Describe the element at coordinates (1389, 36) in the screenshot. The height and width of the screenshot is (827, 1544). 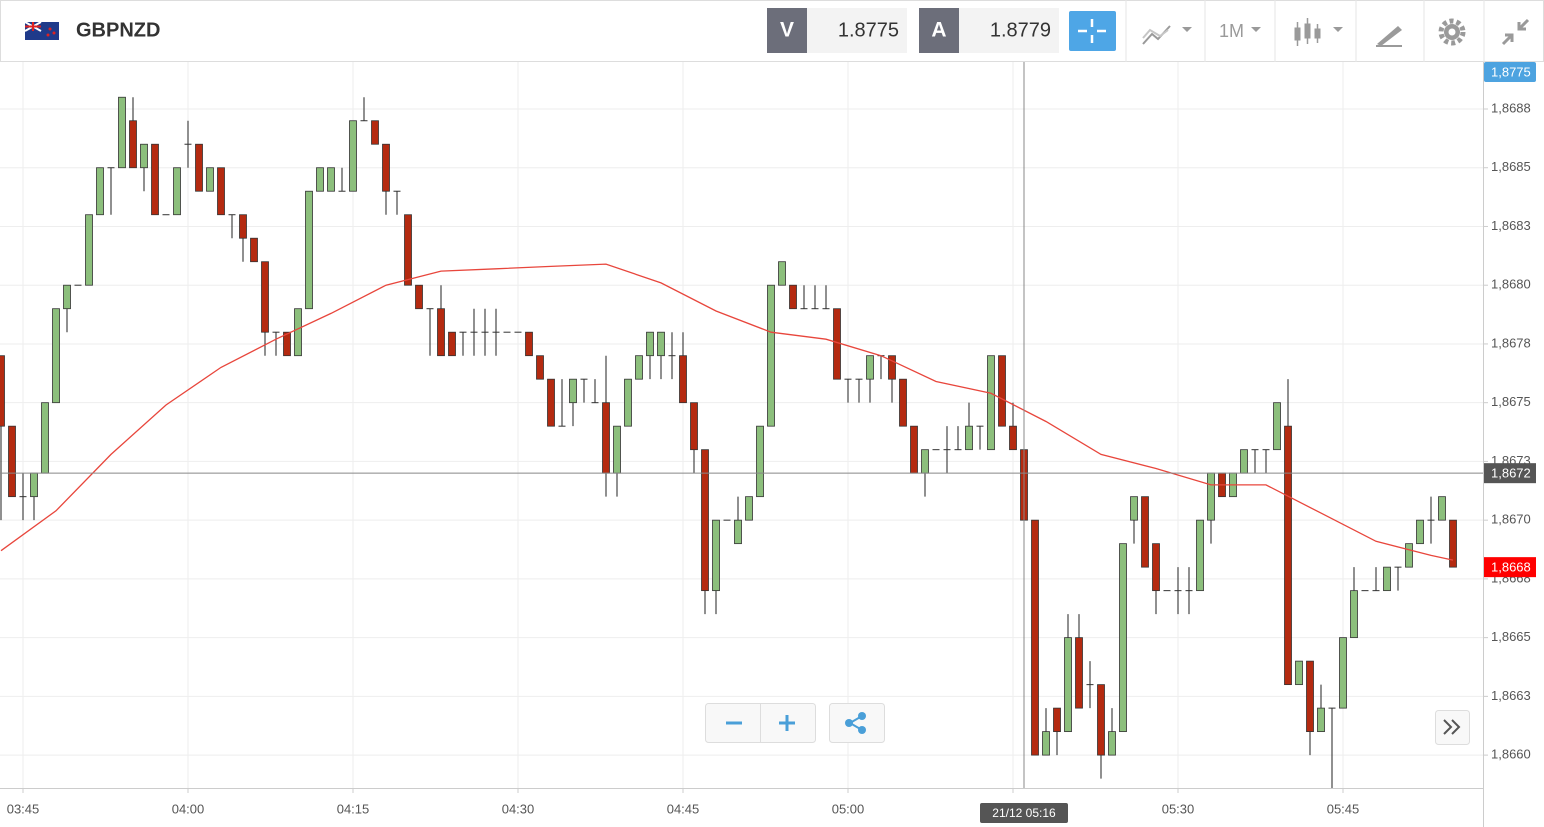
I see `draw-button` at that location.